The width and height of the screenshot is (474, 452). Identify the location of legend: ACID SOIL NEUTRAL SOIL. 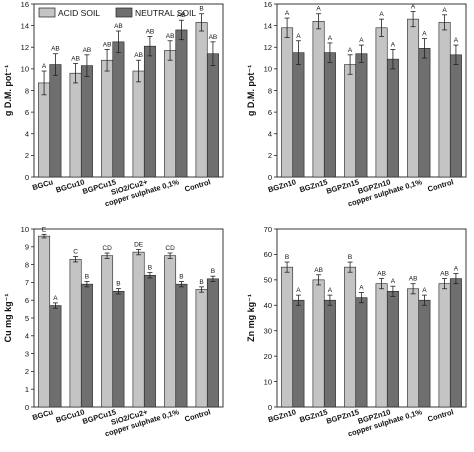
(117, 12).